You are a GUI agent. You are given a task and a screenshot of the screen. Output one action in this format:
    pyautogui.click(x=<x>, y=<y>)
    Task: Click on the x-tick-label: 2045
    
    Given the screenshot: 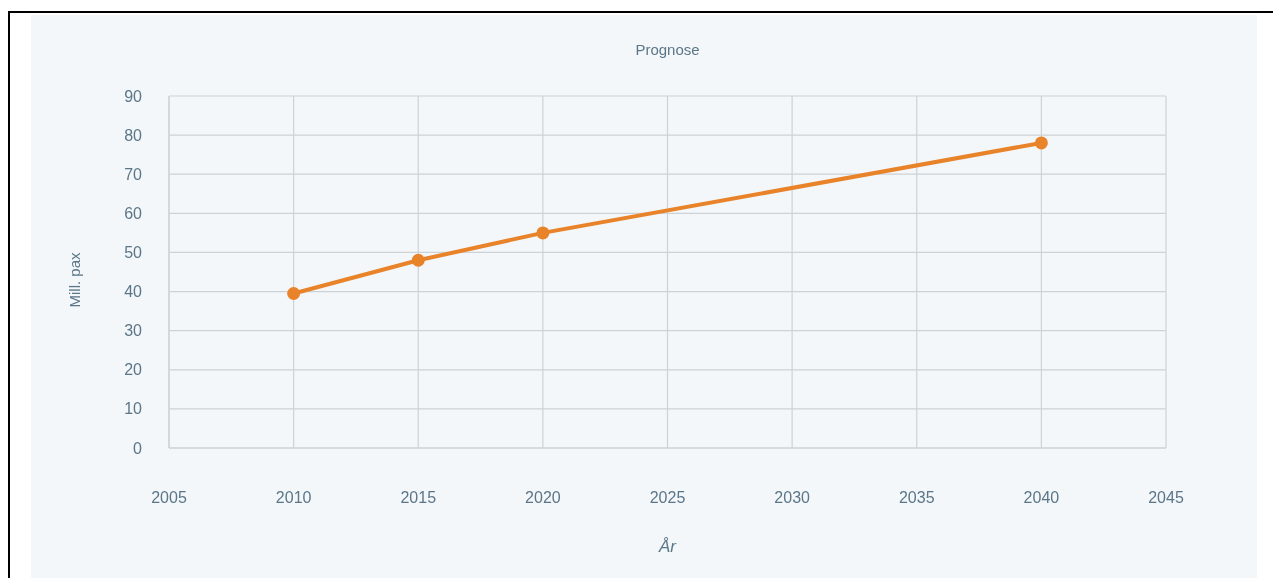 What is the action you would take?
    pyautogui.click(x=1166, y=497)
    